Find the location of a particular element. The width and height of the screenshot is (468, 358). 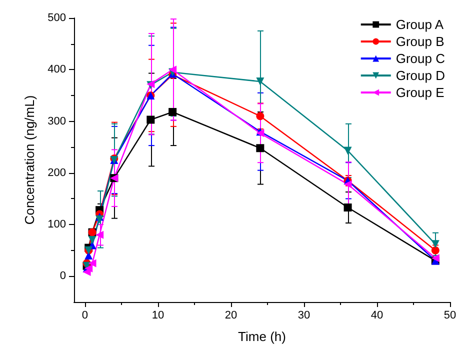

y-tick-label: 400 is located at coordinates (57, 70).